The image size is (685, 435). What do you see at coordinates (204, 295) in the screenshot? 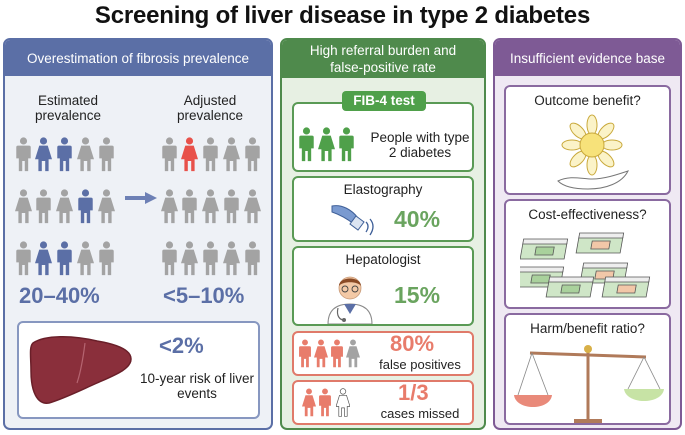
I see `adjusted-prevalence-value: <5–10%` at bounding box center [204, 295].